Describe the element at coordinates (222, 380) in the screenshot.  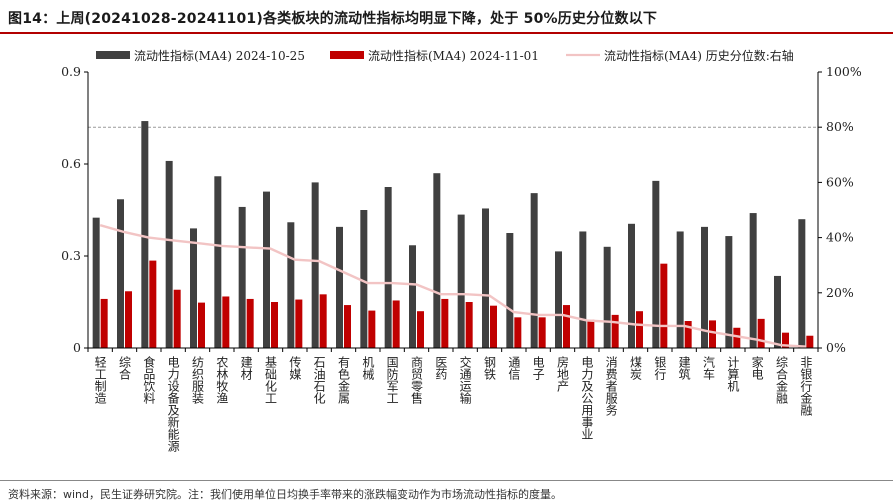
I see `category-label-5: 农林牧渔` at that location.